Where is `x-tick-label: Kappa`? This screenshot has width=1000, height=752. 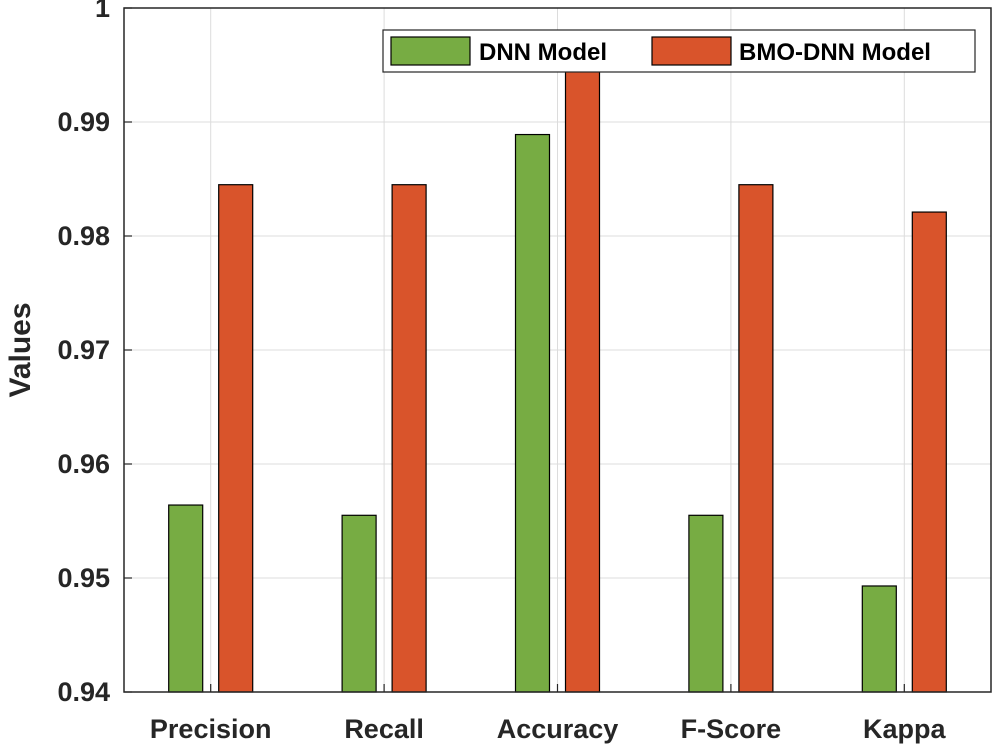 x-tick-label: Kappa is located at coordinates (905, 729).